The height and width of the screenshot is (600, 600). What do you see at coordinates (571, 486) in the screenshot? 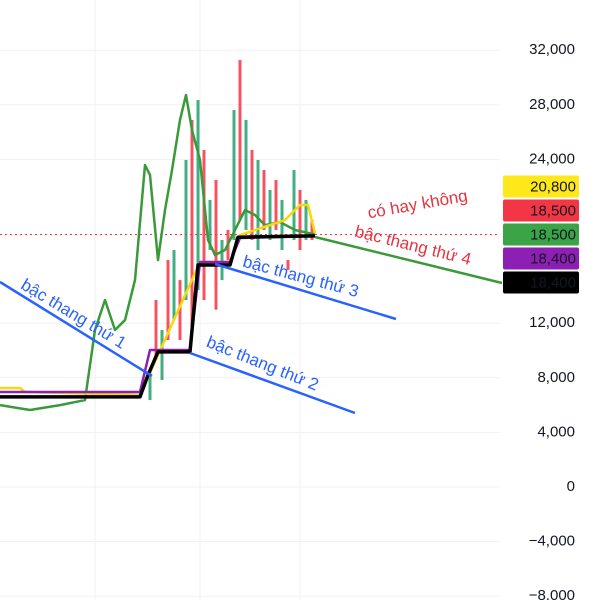
I see `y-tick-label: 0` at bounding box center [571, 486].